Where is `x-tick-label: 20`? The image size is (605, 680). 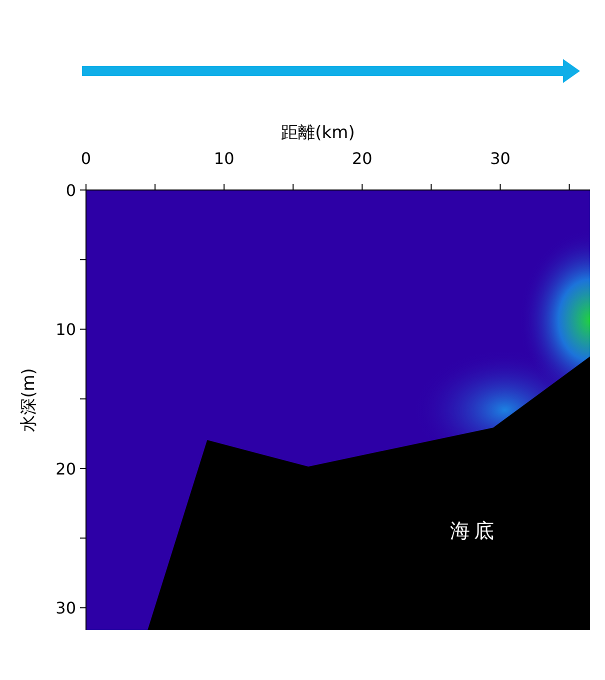
x-tick-label: 20 is located at coordinates (362, 158).